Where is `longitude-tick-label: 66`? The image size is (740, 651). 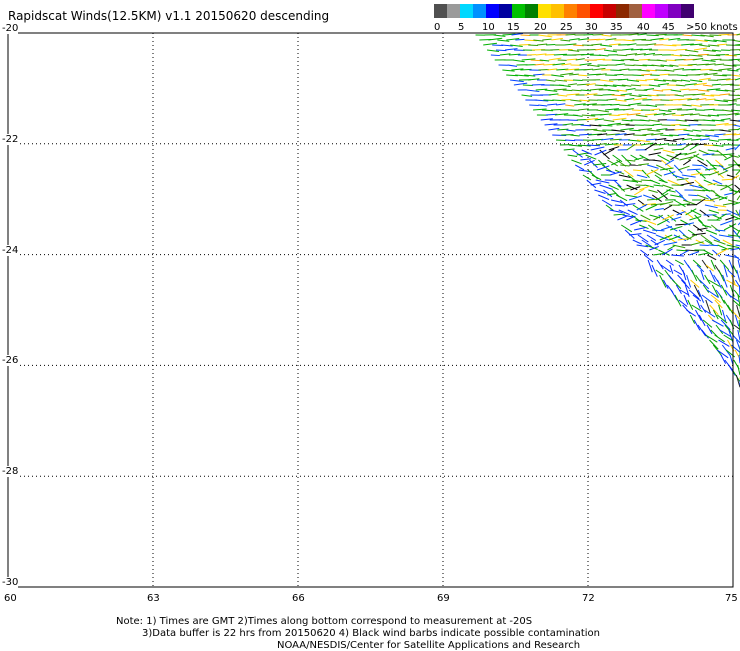
longitude-tick-label: 66 is located at coordinates (298, 598).